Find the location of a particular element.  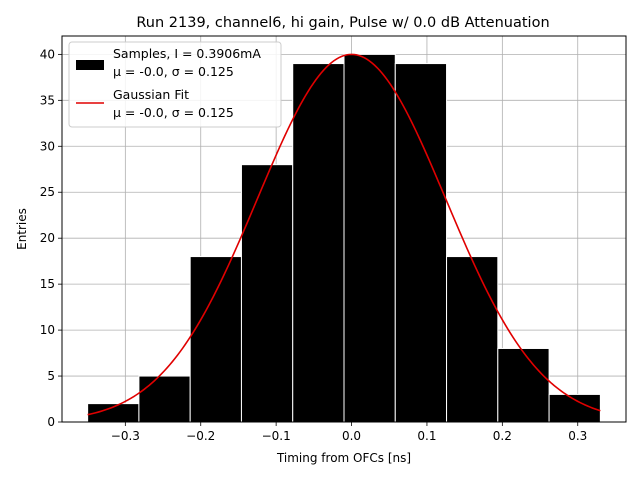

x-tick-label: −0.1 is located at coordinates (276, 436).